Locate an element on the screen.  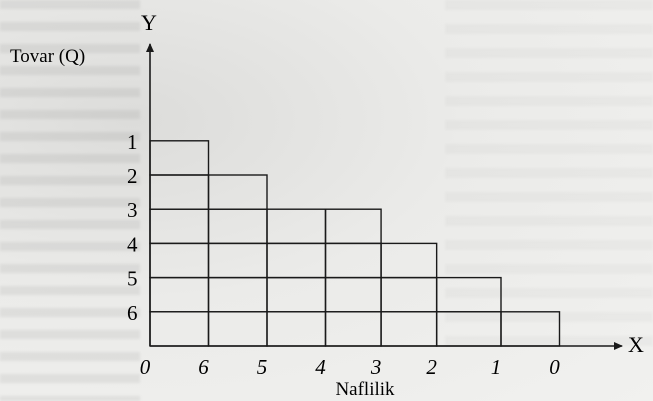
x-tick-label: 1 is located at coordinates (496, 367).